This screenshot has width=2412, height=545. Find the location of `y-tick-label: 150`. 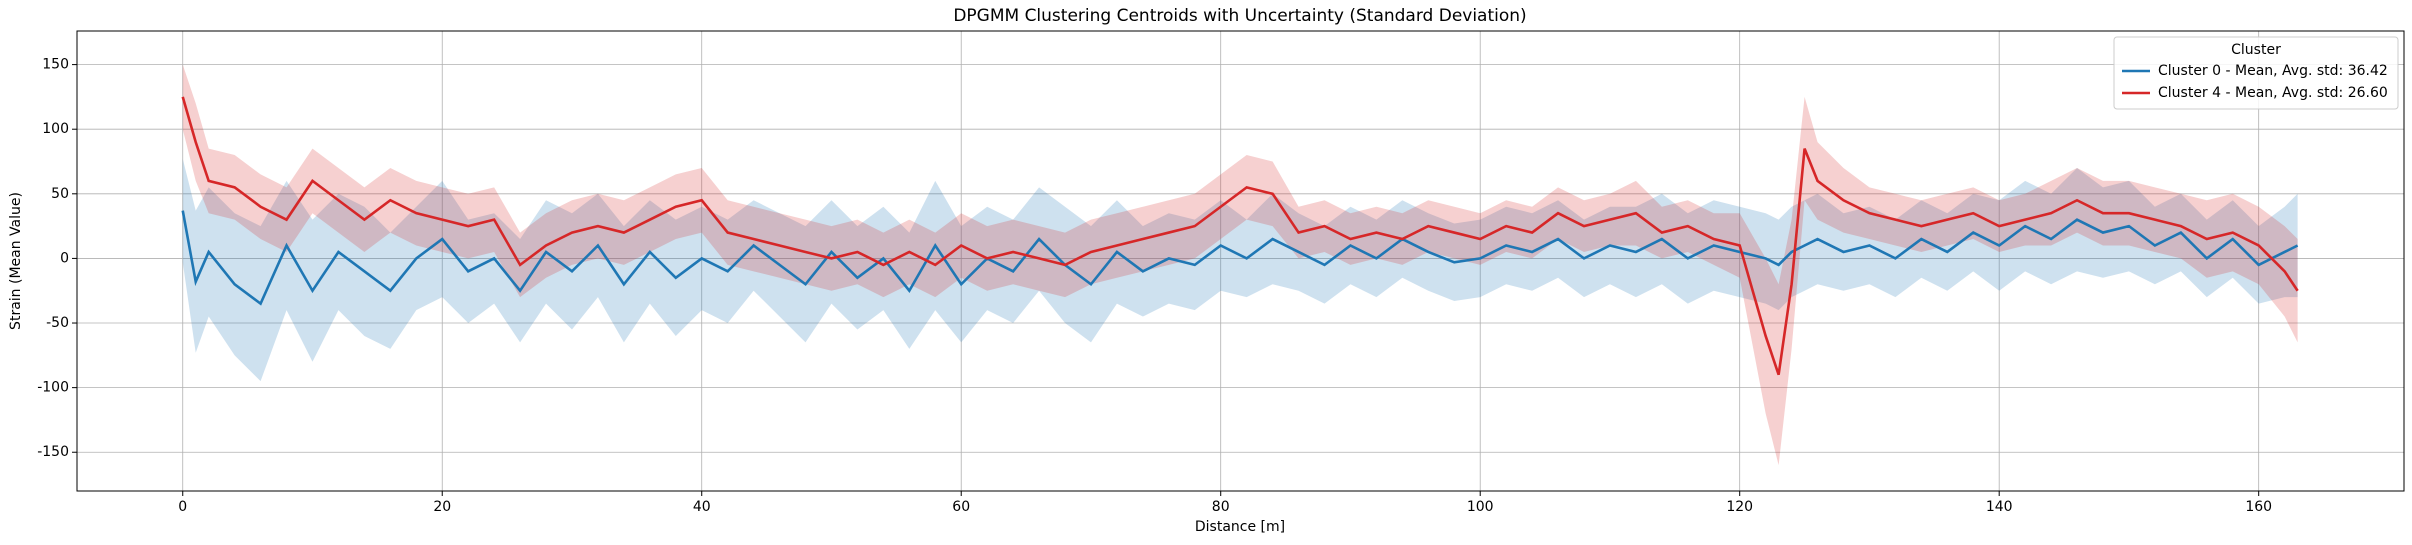

y-tick-label: 150 is located at coordinates (55, 65).